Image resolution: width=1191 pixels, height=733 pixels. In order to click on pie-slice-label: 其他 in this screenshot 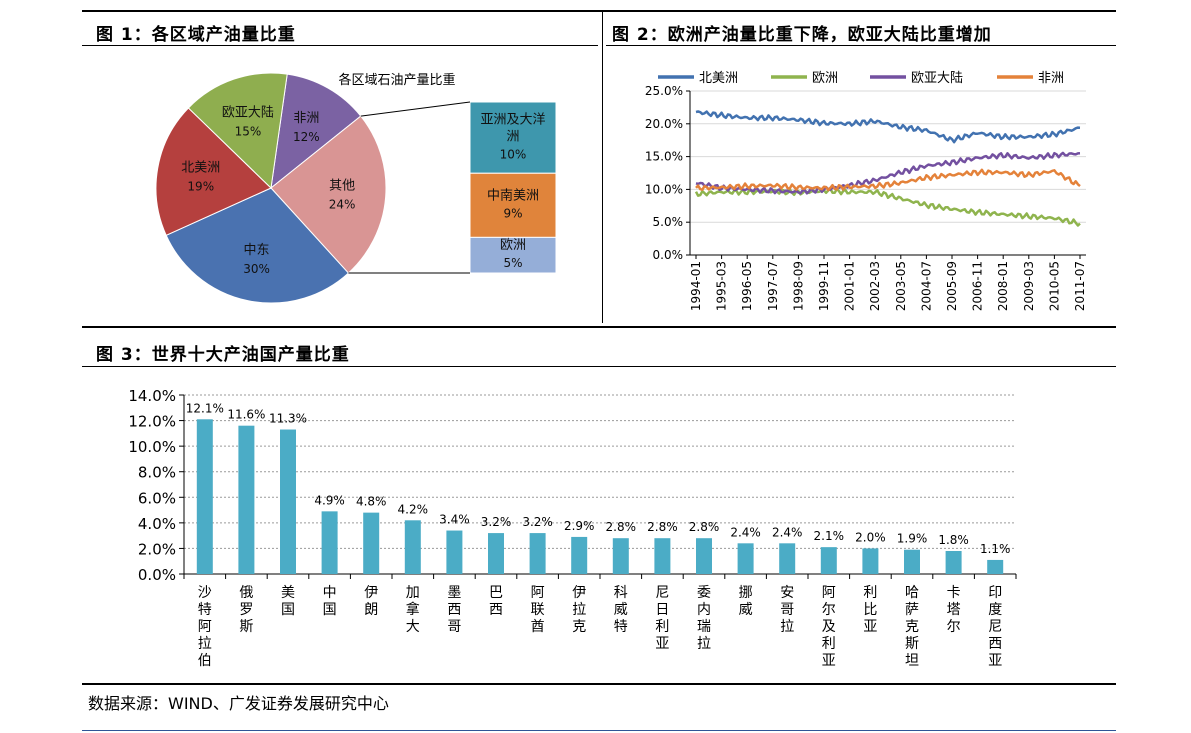, I will do `click(342, 186)`.